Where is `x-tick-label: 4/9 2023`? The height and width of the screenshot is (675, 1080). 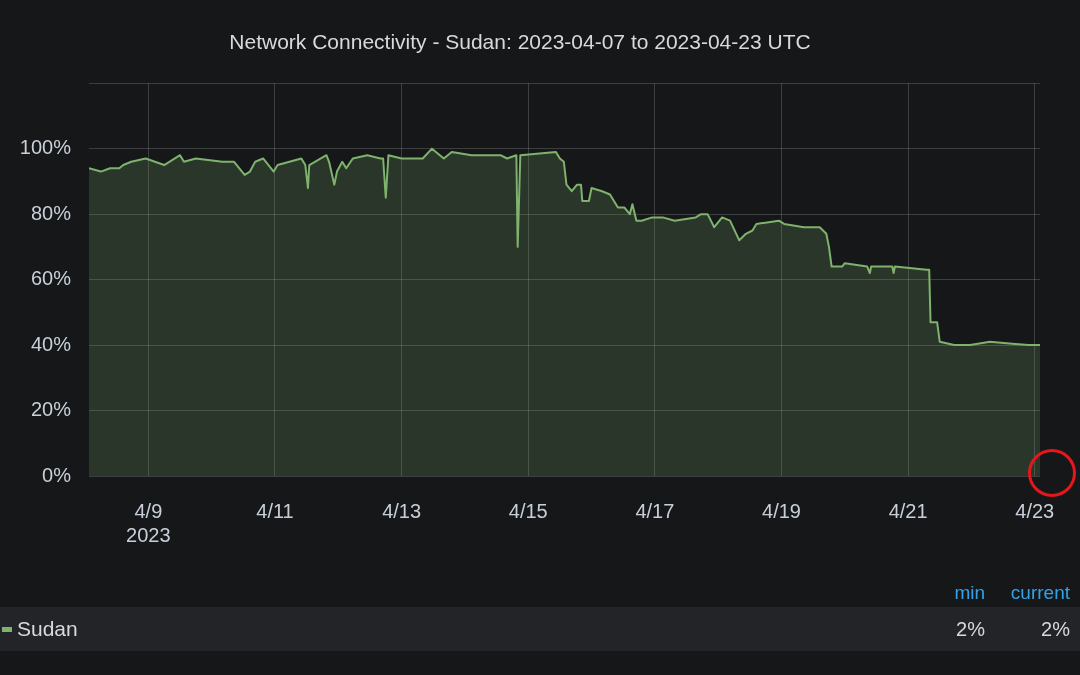
x-tick-label: 4/9 2023 is located at coordinates (148, 522).